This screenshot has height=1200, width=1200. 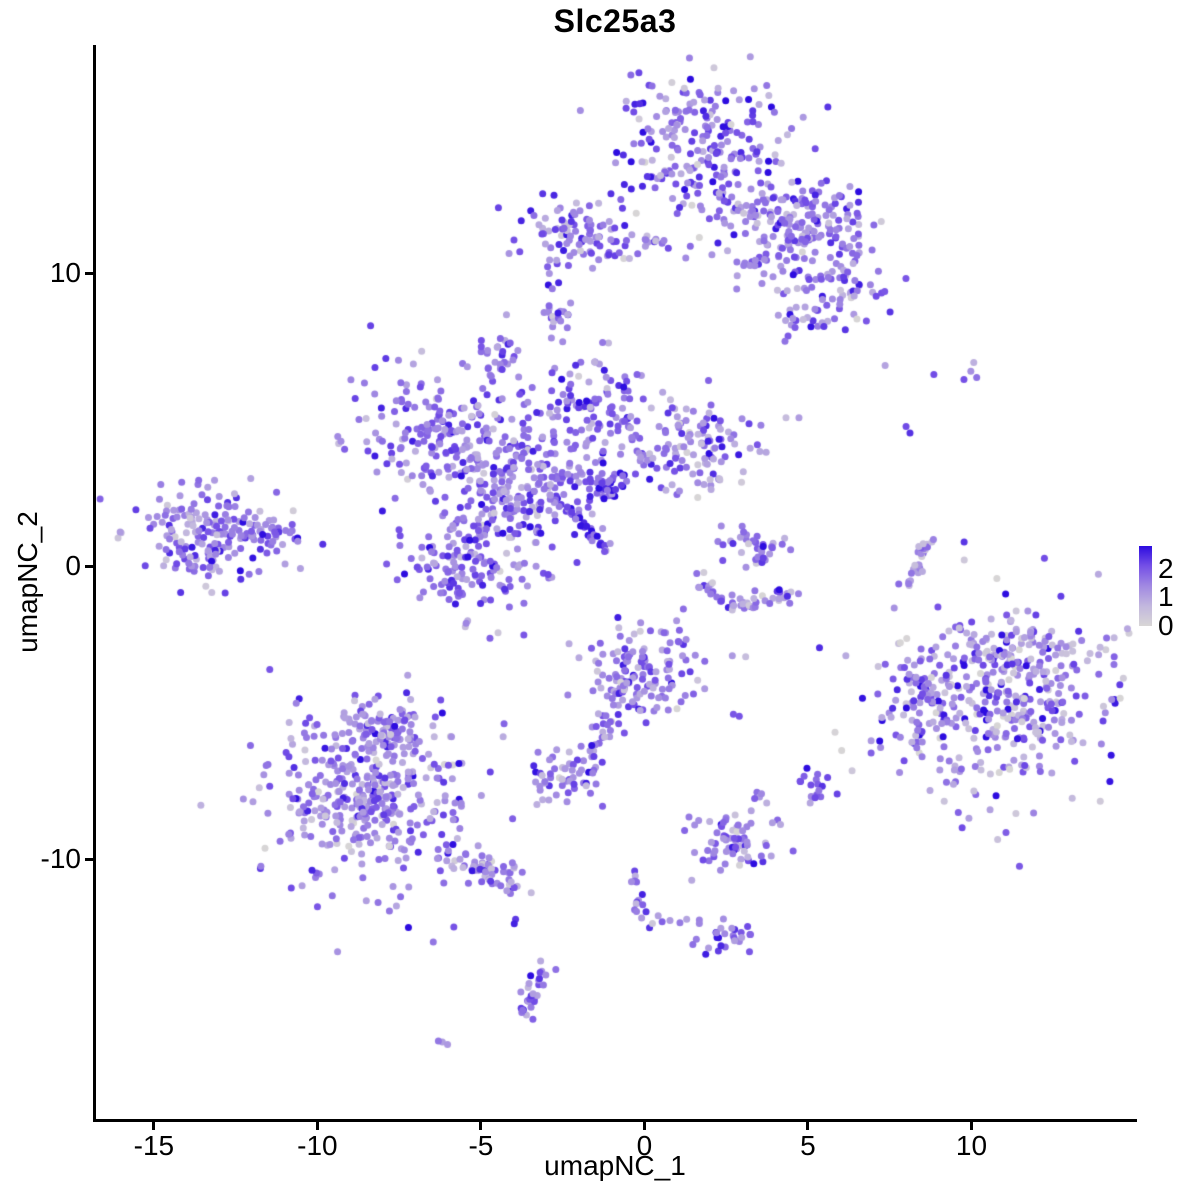 What do you see at coordinates (615, 21) in the screenshot?
I see `plot-title: Slc25a3` at bounding box center [615, 21].